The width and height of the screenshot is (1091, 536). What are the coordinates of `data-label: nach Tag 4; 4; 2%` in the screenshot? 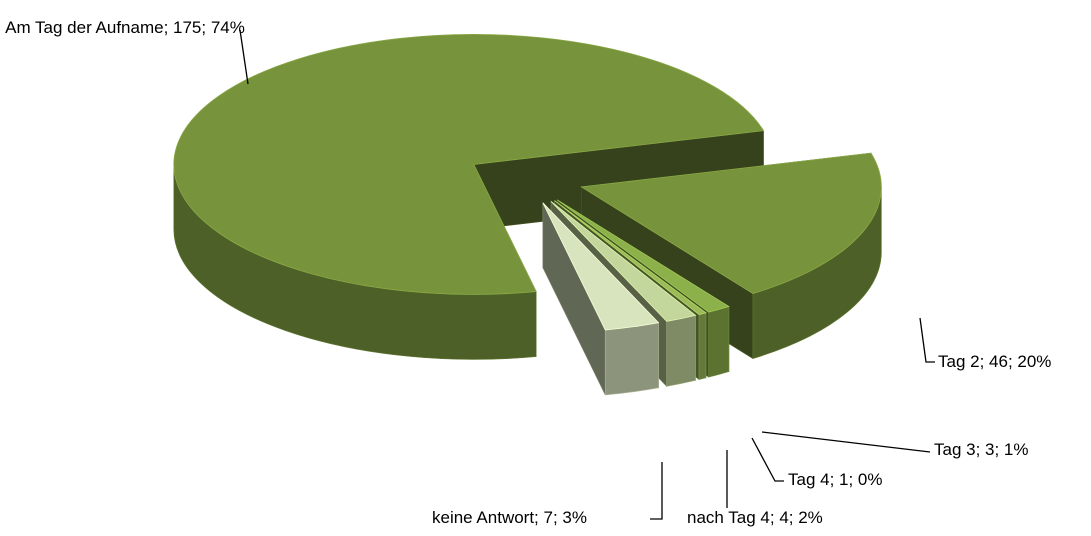 It's located at (755, 517).